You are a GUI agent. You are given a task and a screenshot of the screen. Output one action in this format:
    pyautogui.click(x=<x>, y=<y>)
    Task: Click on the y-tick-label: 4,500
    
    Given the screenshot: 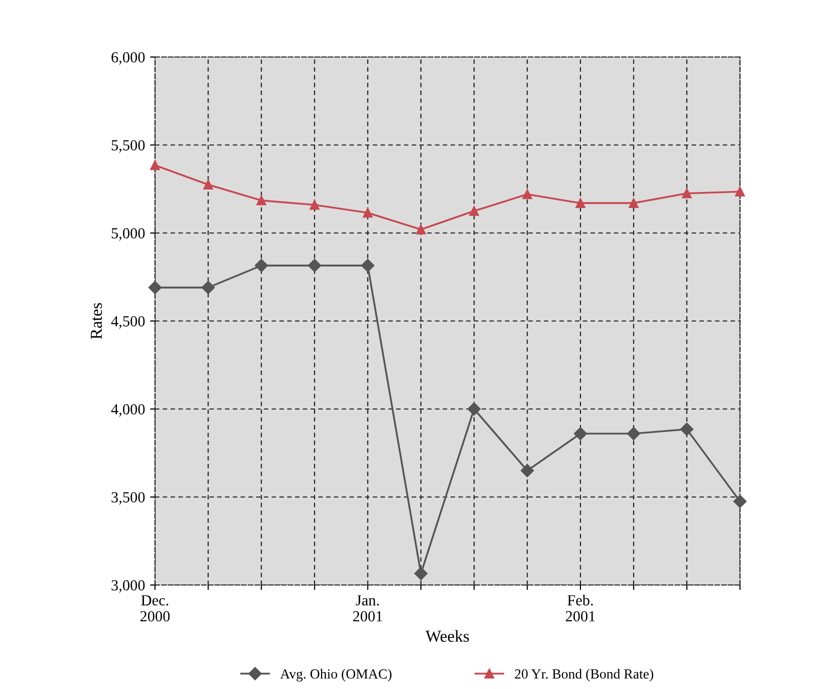 What is the action you would take?
    pyautogui.click(x=128, y=322)
    